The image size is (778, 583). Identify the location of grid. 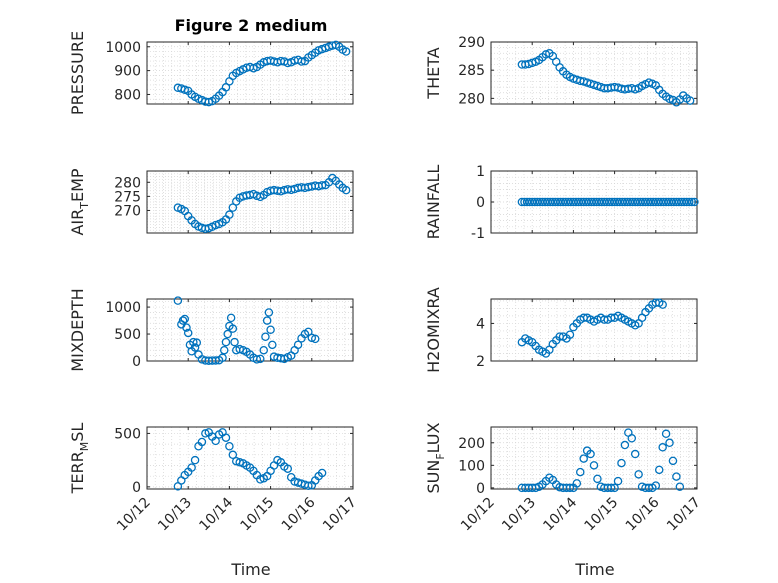
(594, 330).